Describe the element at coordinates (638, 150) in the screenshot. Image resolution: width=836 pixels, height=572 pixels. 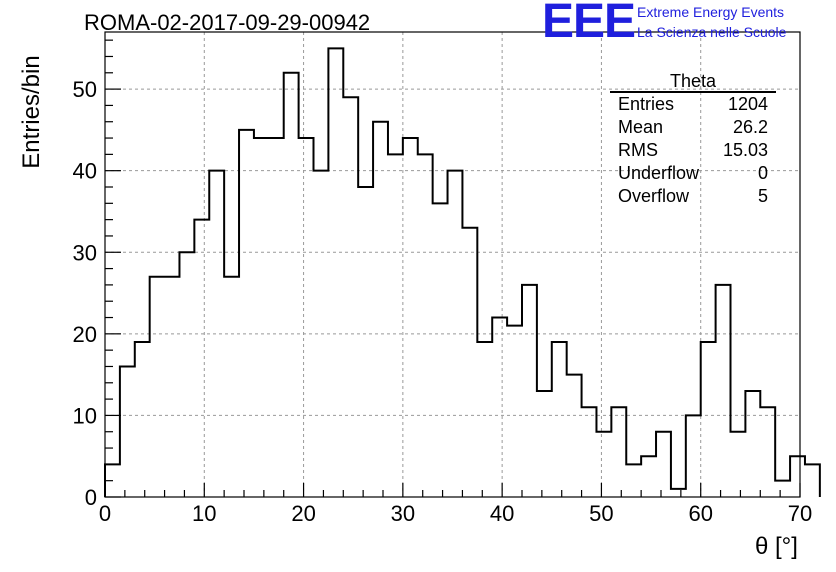
I see `stats-label: RMS` at that location.